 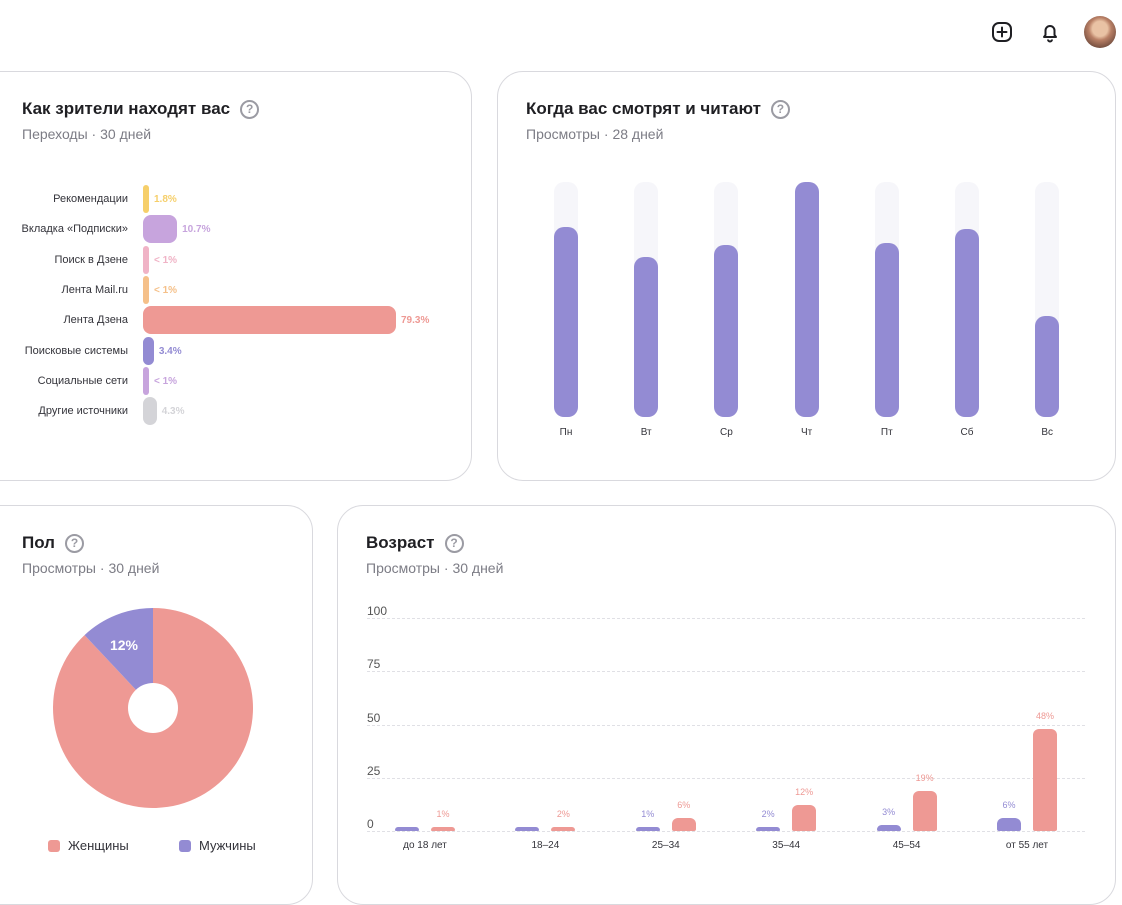 What do you see at coordinates (118, 658) in the screenshot?
I see `pie-slice-male` at bounding box center [118, 658].